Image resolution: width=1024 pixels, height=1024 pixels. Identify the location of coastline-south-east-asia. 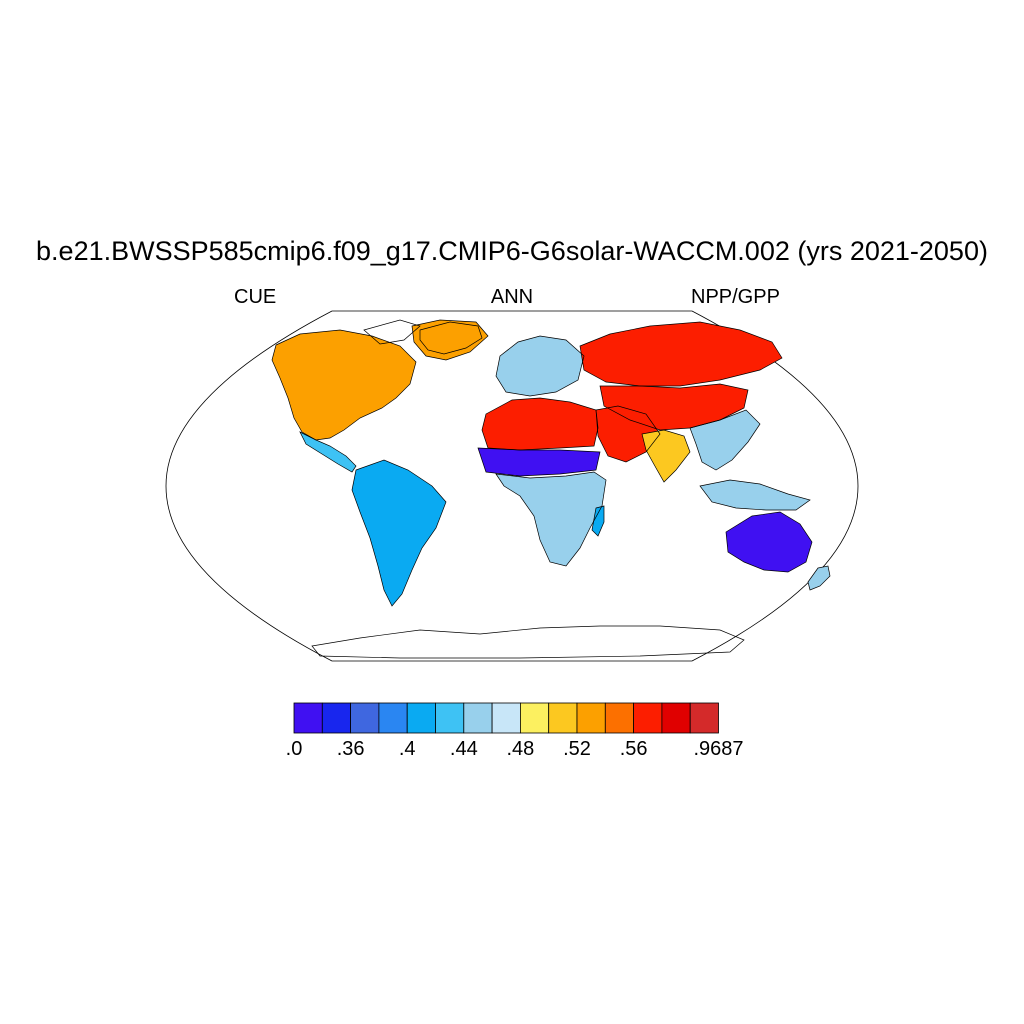
(725, 440).